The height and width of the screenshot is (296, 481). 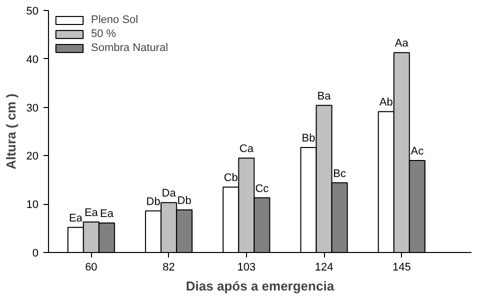 I want to click on legend-label: Sombra Natural, so click(x=129, y=48).